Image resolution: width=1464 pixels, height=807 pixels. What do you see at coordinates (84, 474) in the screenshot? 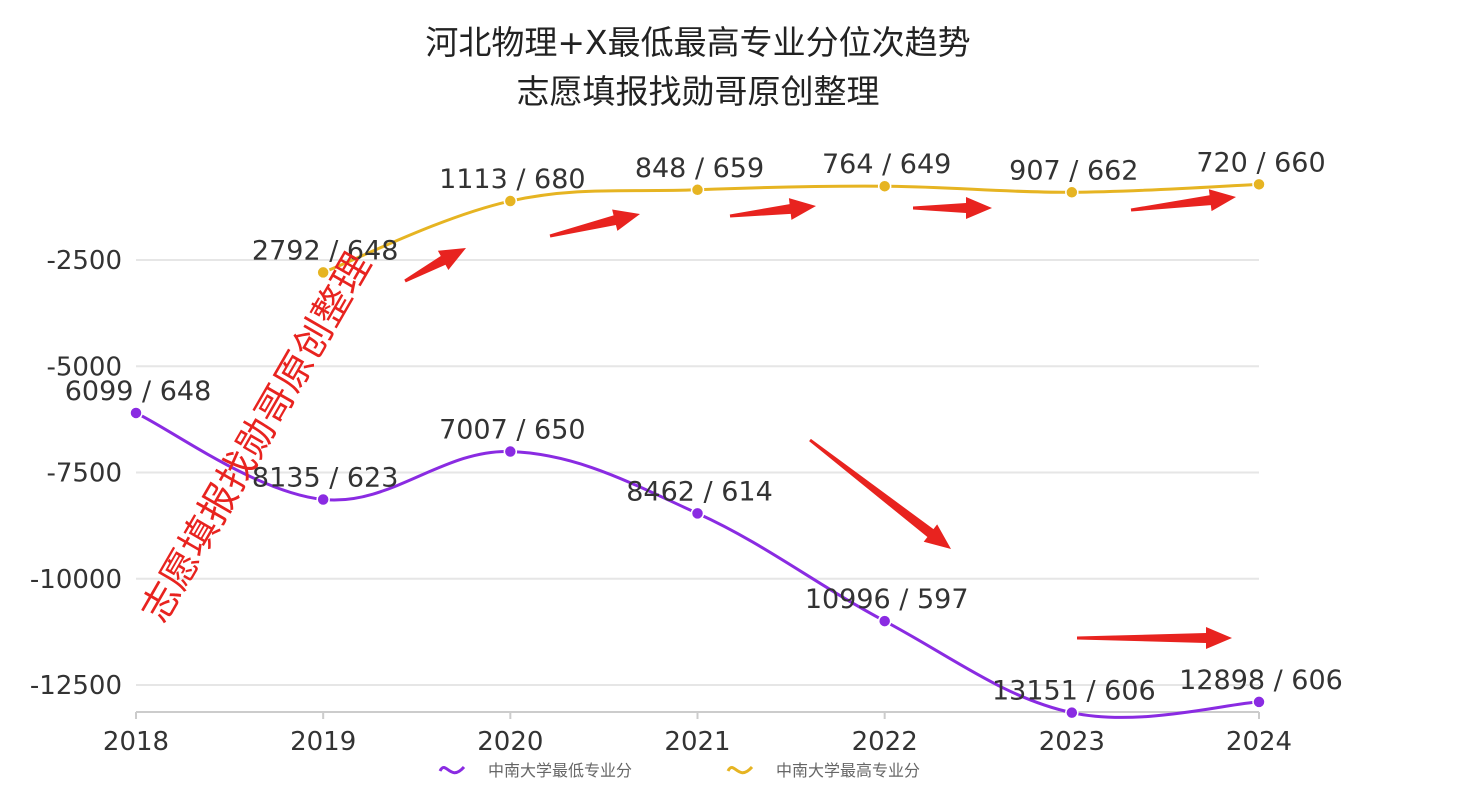
I see `y-tick-label: -7500` at bounding box center [84, 474].